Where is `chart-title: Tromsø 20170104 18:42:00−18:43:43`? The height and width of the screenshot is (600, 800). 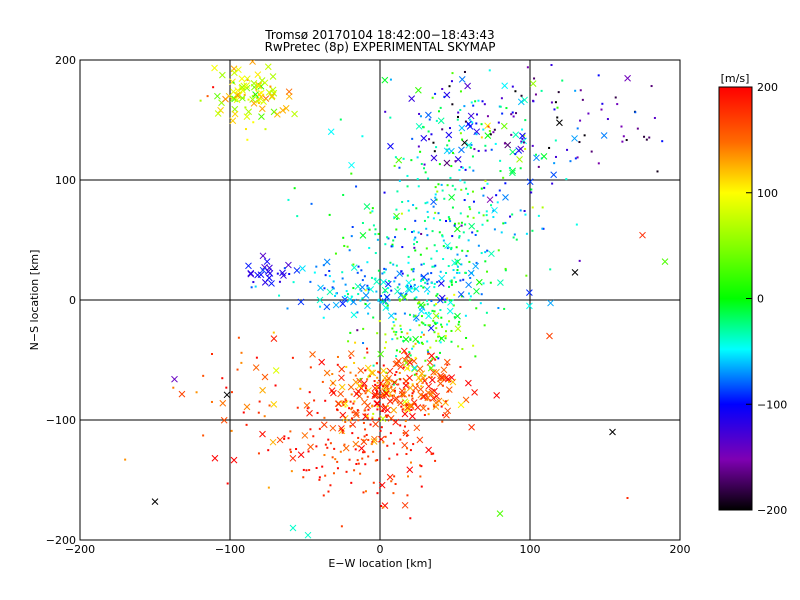
chart-title: Tromsø 20170104 18:42:00−18:43:43 is located at coordinates (379, 35).